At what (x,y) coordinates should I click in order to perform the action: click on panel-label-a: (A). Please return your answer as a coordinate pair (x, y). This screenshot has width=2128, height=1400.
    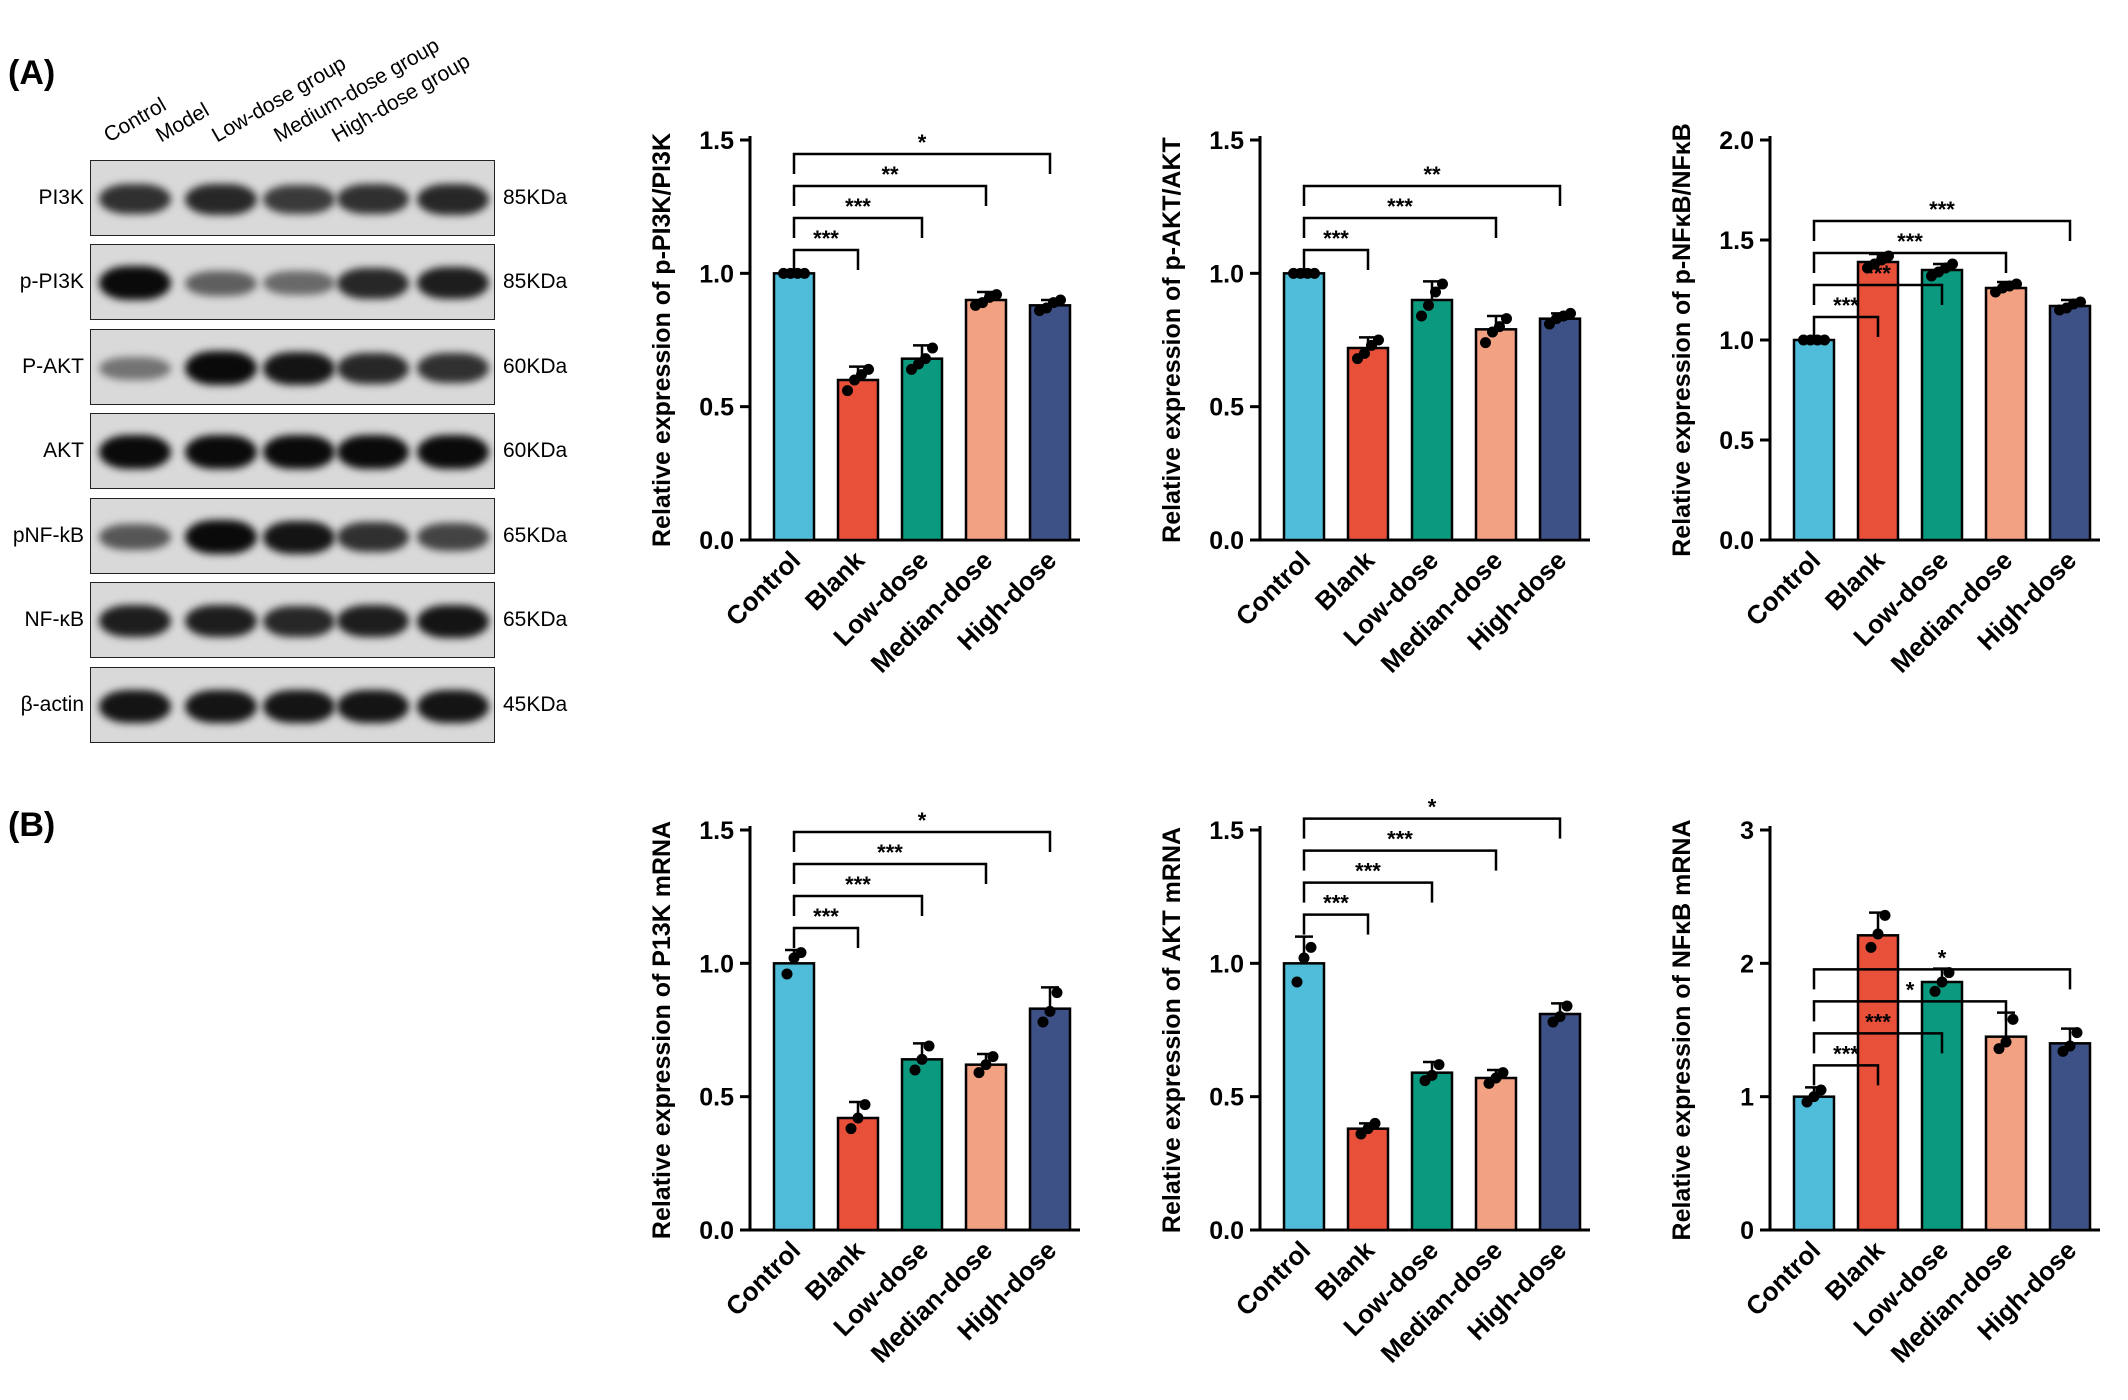
    Looking at the image, I should click on (32, 73).